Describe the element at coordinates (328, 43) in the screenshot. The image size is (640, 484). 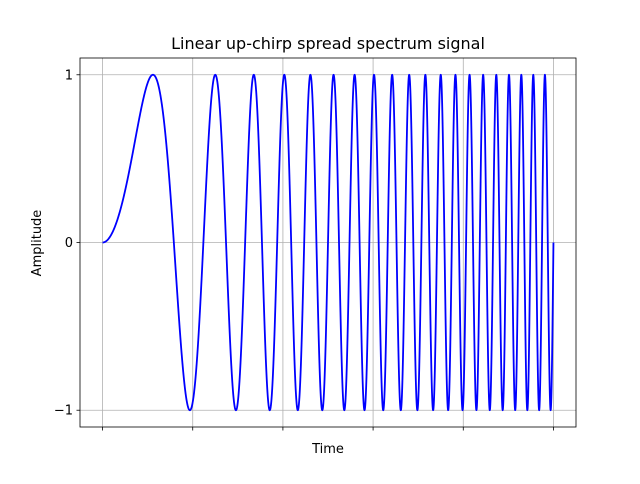
I see `chart-title: Linear up-chirp spread spectrum signal` at that location.